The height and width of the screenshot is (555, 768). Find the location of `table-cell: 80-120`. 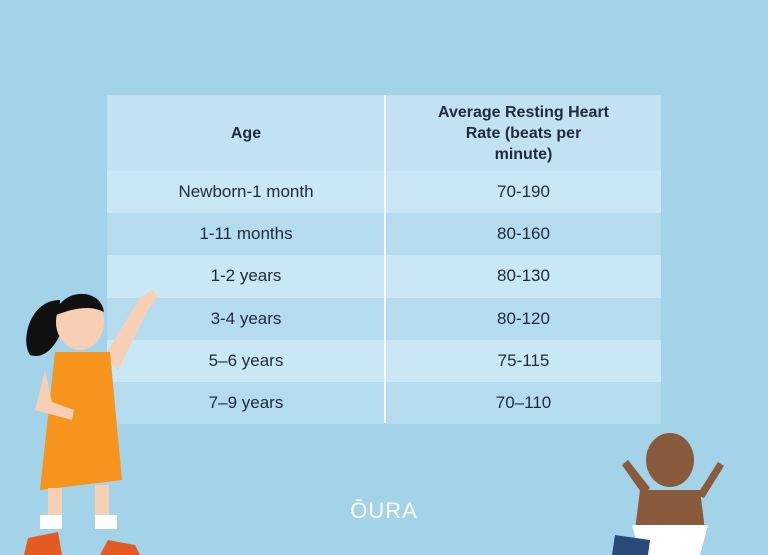

table-cell: 80-120 is located at coordinates (523, 318).